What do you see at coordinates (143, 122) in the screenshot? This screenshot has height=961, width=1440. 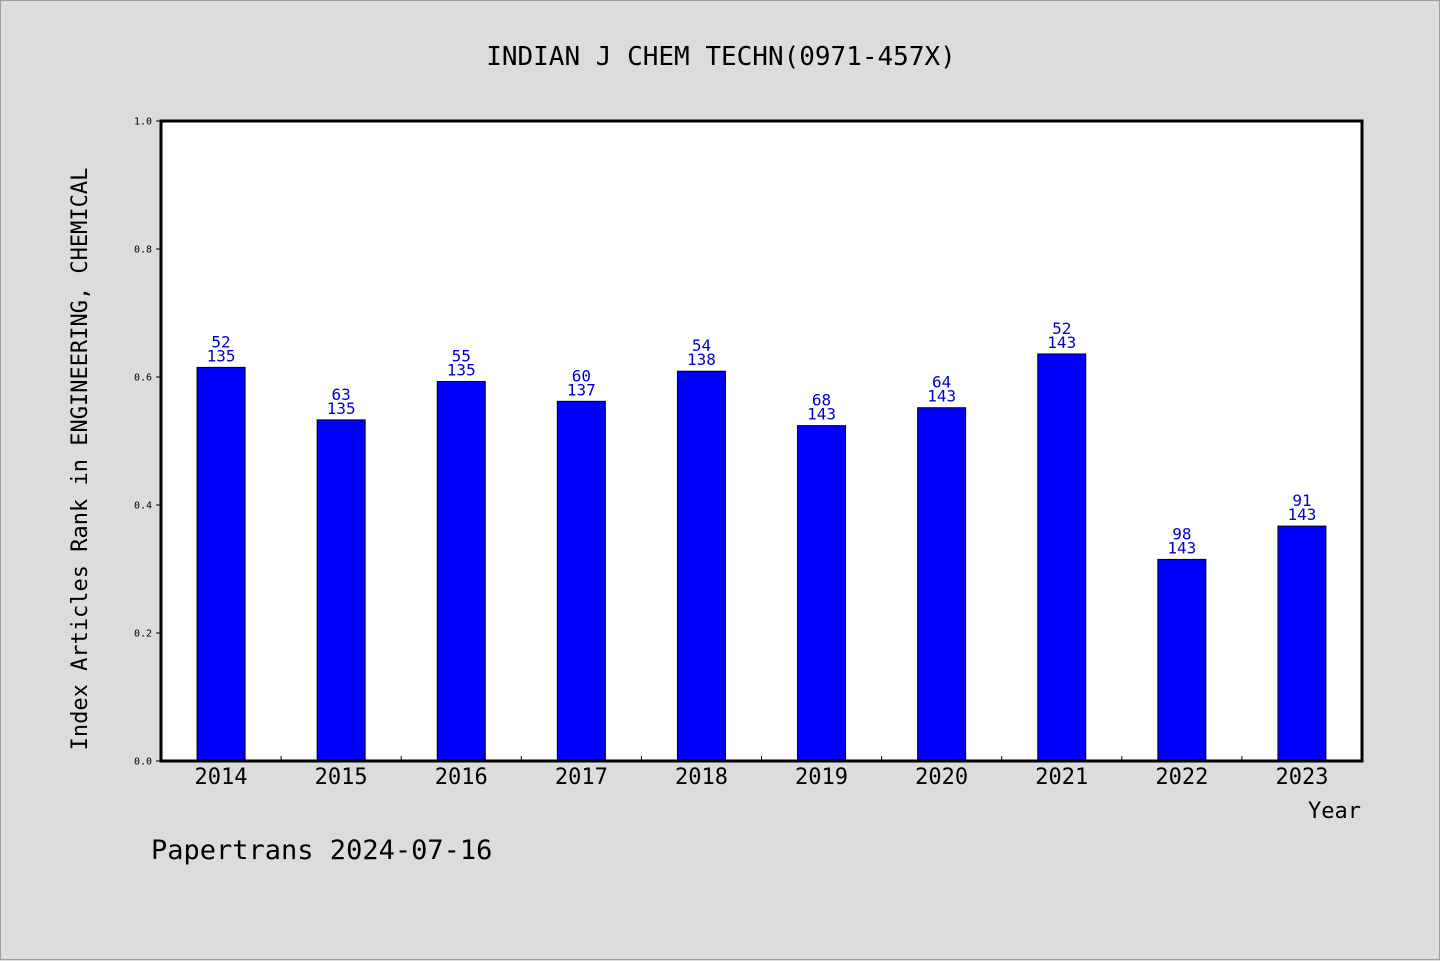 I see `y-tick-label-1.0: 1.0` at bounding box center [143, 122].